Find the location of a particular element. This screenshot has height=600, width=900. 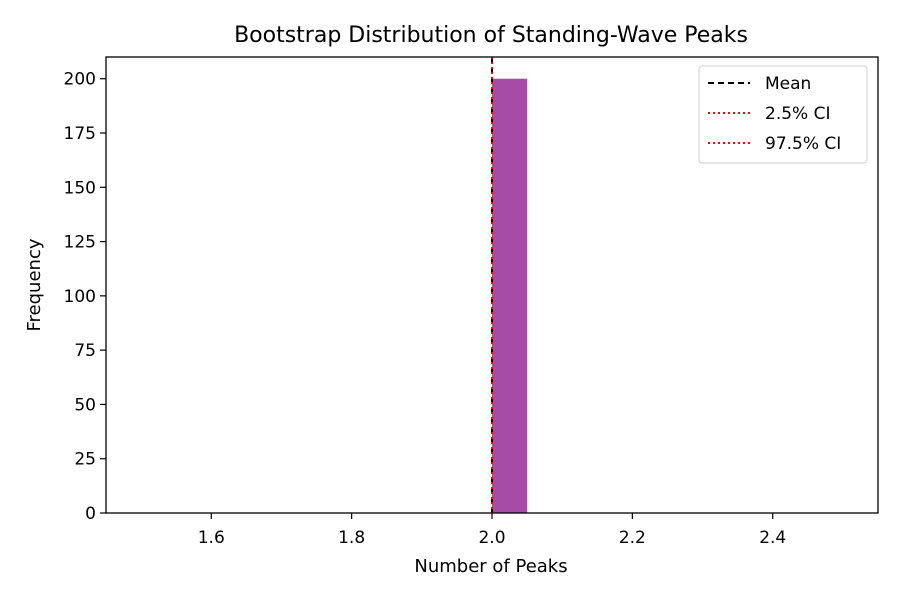

x-tick-label: 1.8 is located at coordinates (351, 538).